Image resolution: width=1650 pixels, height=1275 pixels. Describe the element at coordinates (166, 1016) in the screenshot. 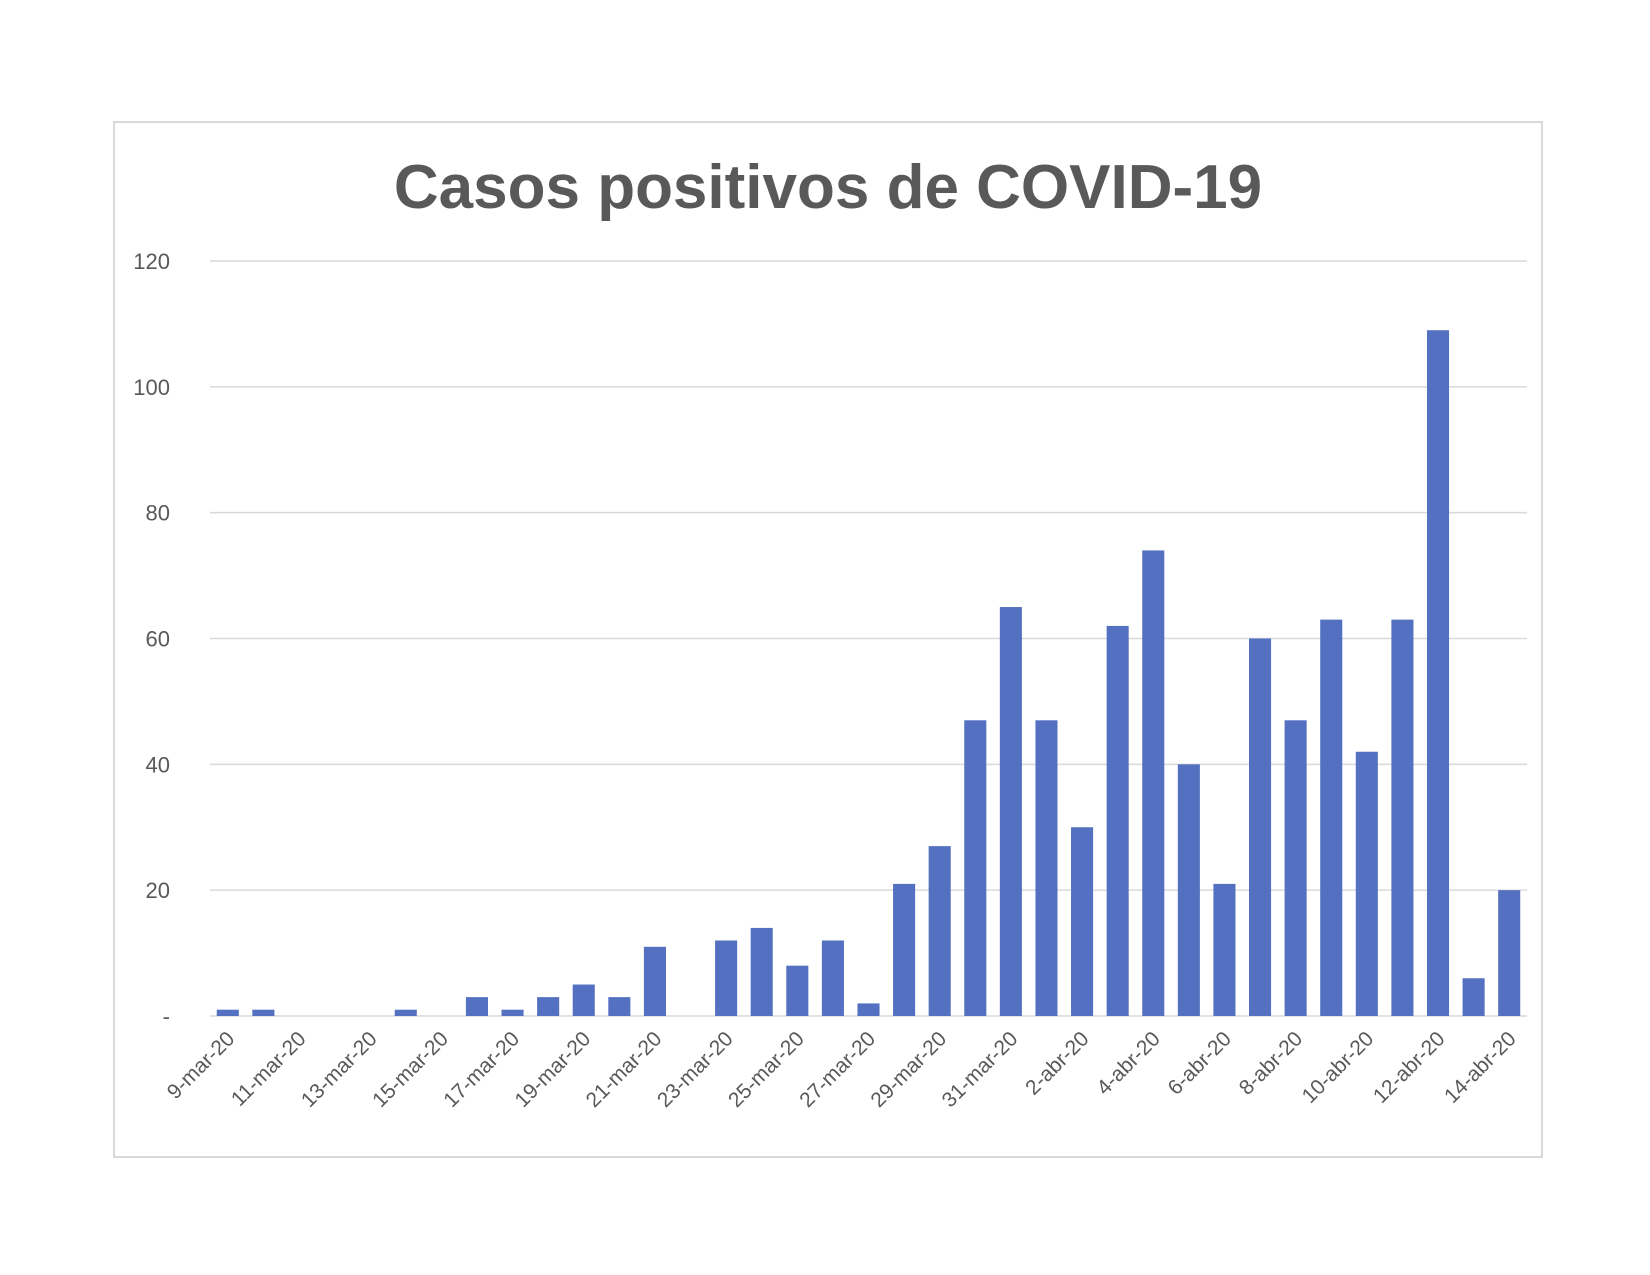

I see `y-tick-label: -` at that location.